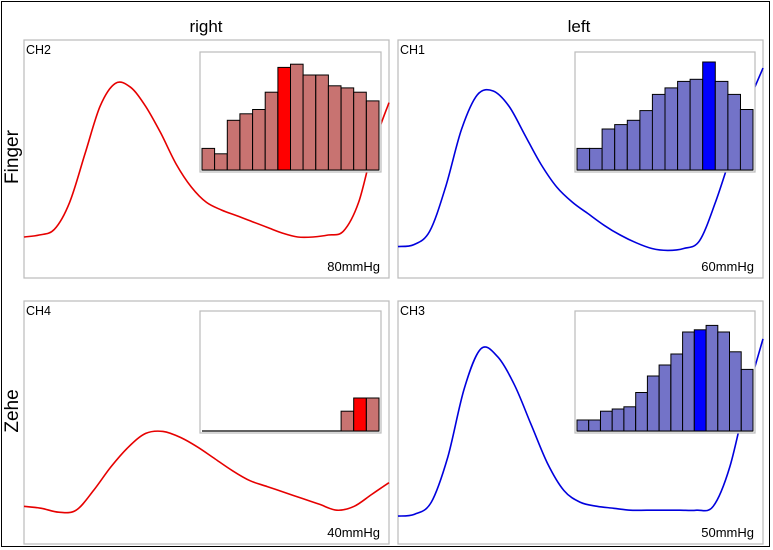  What do you see at coordinates (353, 266) in the screenshot?
I see `pressure-label: 80mmHg` at bounding box center [353, 266].